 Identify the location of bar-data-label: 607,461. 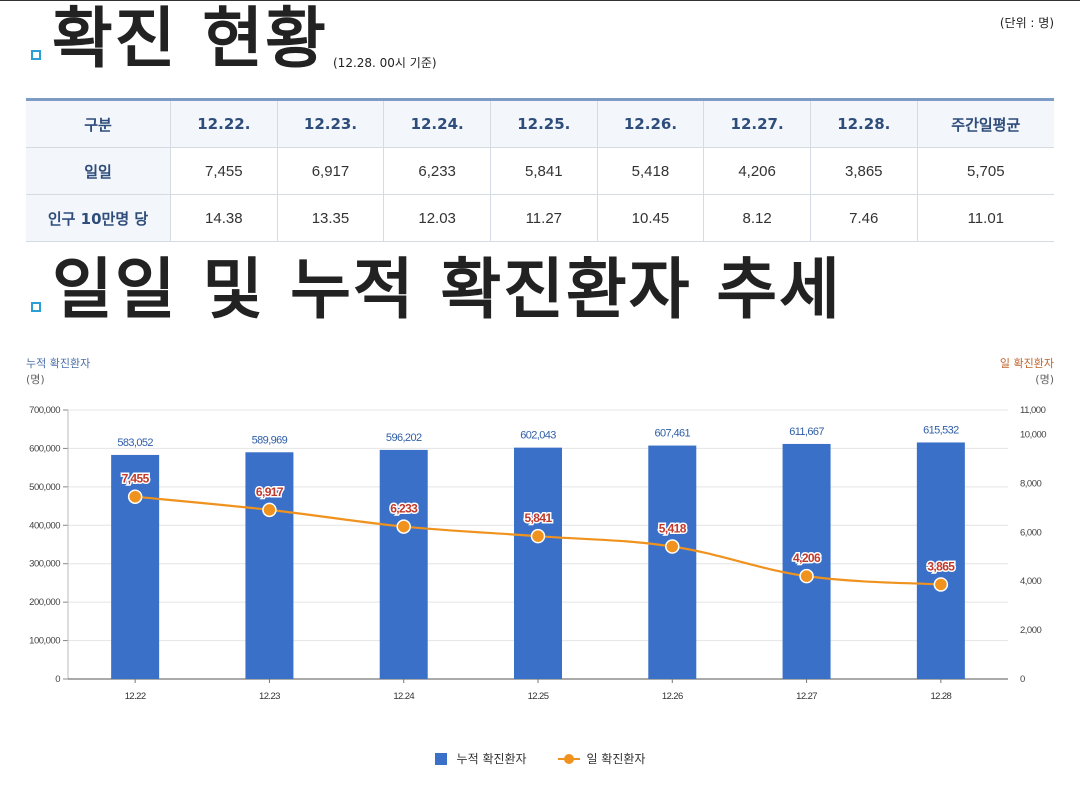
(673, 434).